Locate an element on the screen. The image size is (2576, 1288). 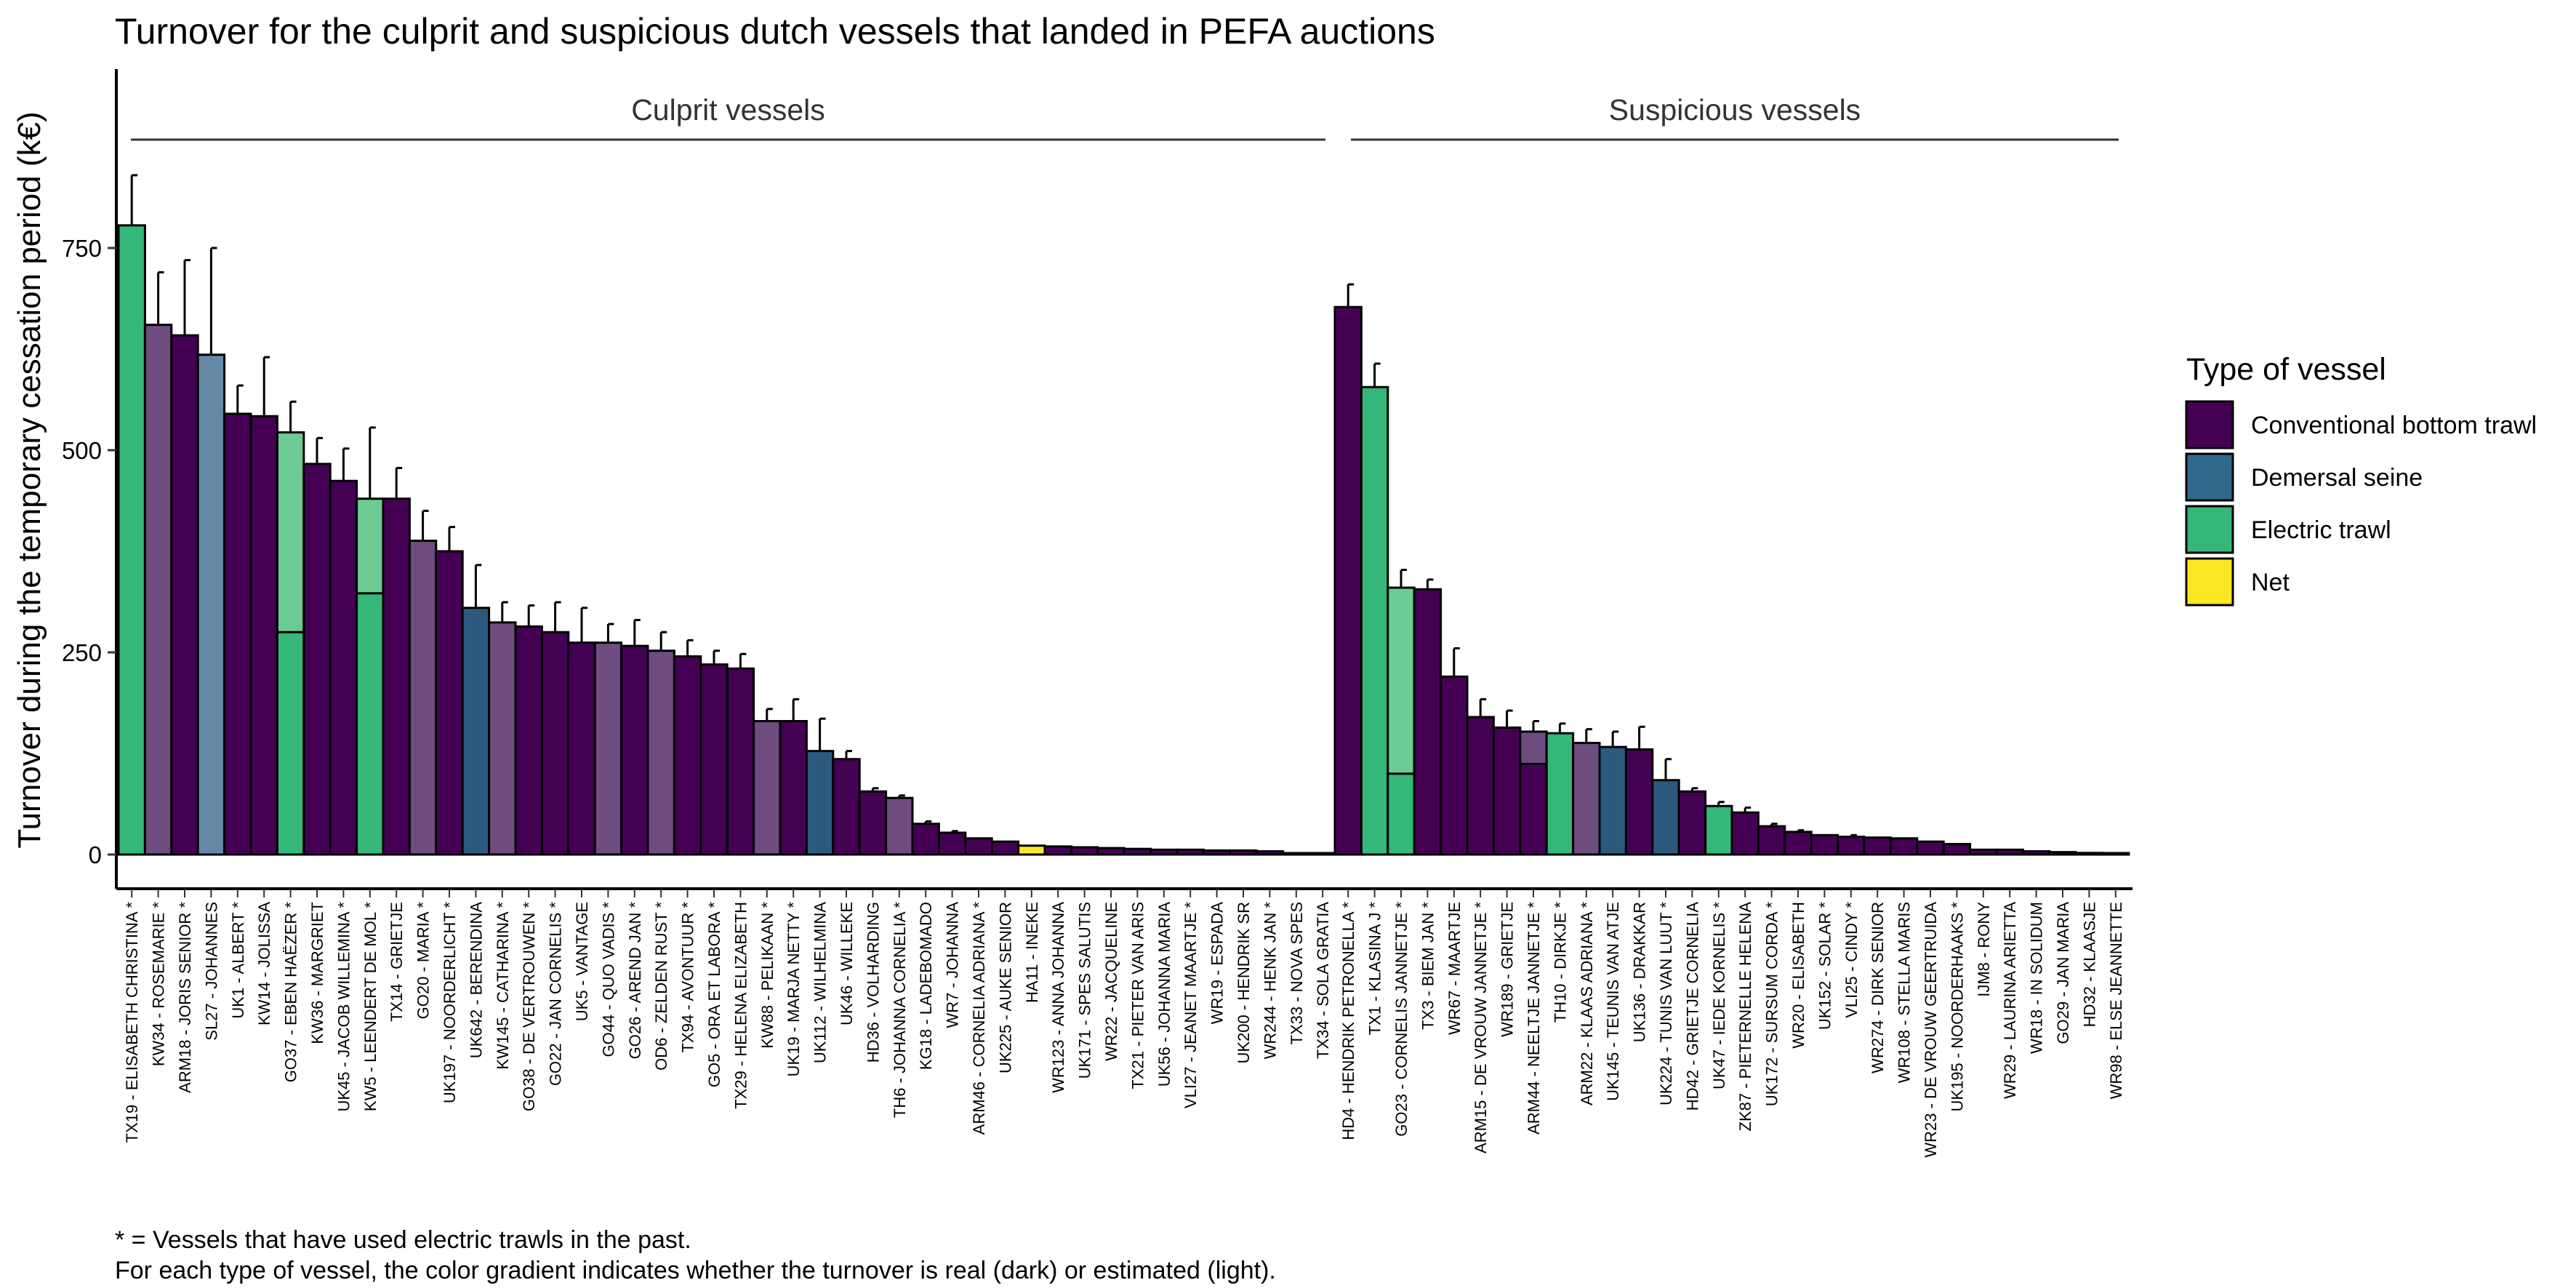
x-tick-label: GO38 - DE VERTROUWEN * is located at coordinates (529, 1007).